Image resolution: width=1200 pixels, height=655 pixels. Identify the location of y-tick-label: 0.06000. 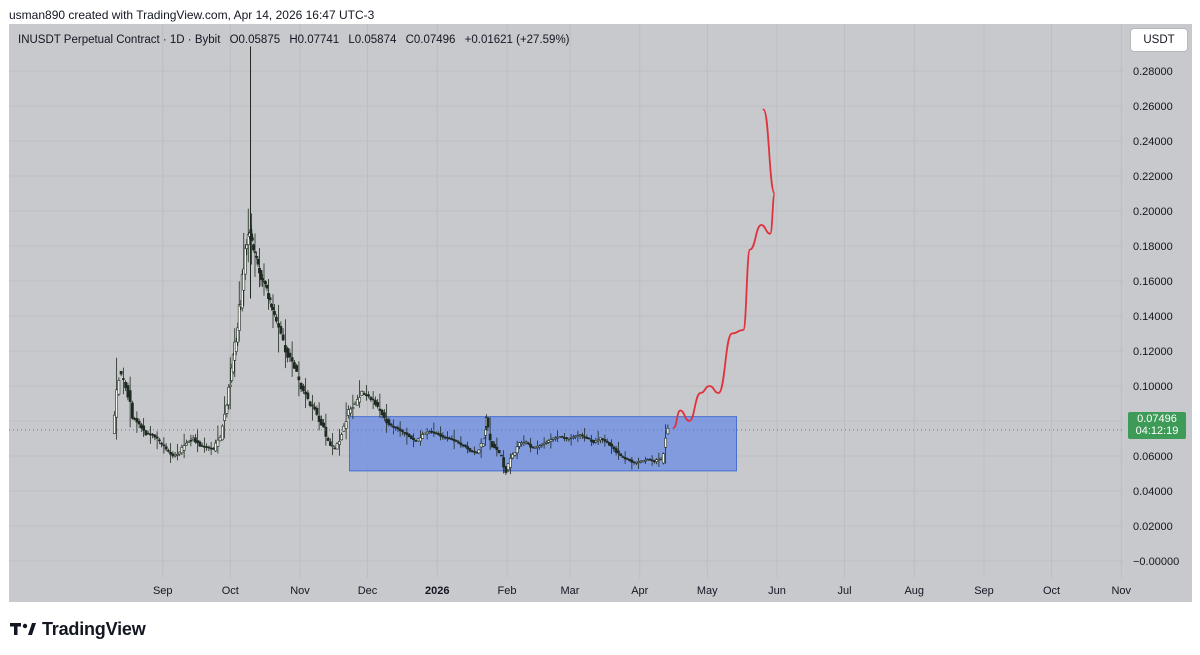
(1153, 457).